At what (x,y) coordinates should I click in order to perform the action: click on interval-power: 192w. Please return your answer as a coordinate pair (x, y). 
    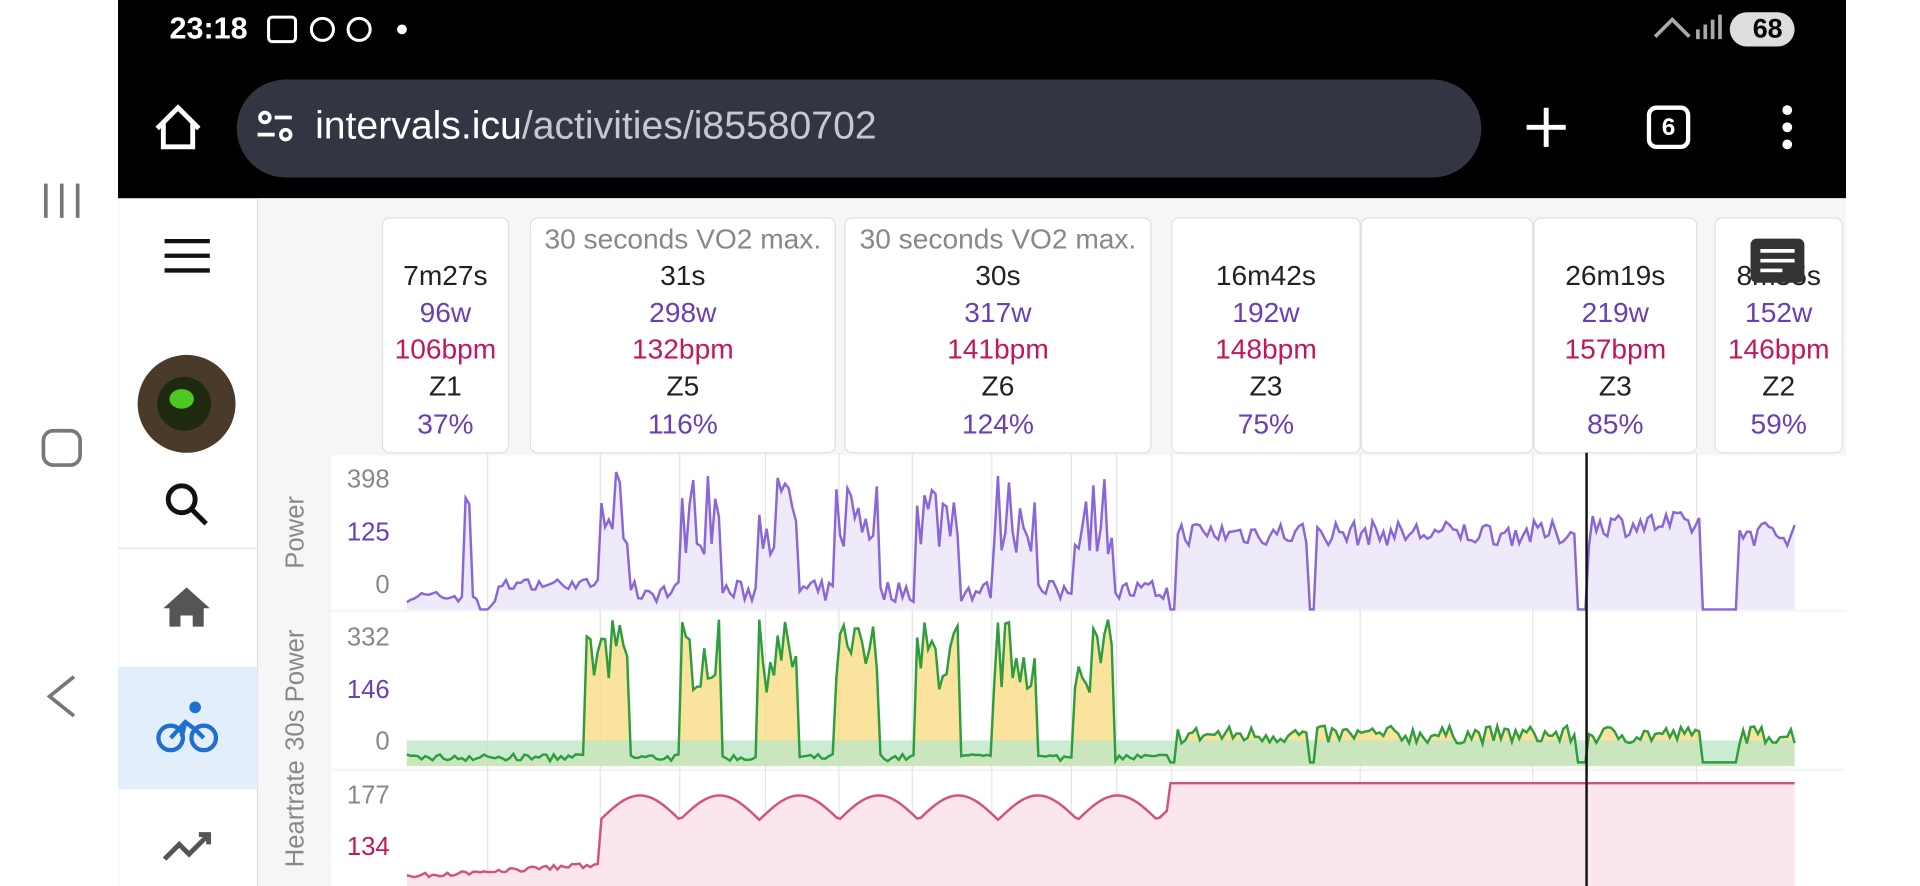
    Looking at the image, I should click on (1266, 312).